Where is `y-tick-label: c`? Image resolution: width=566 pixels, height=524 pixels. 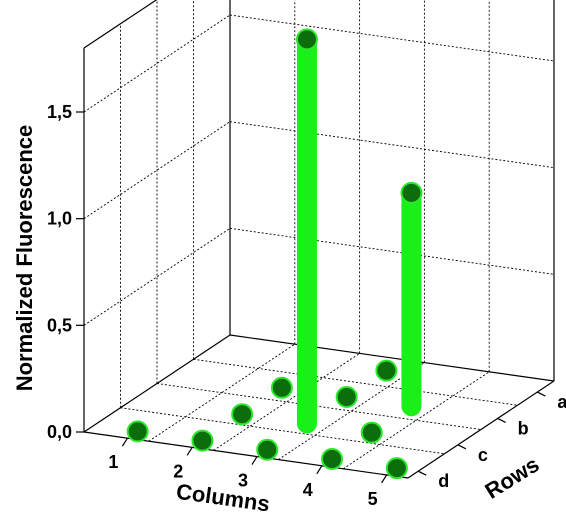
y-tick-label: c is located at coordinates (483, 455).